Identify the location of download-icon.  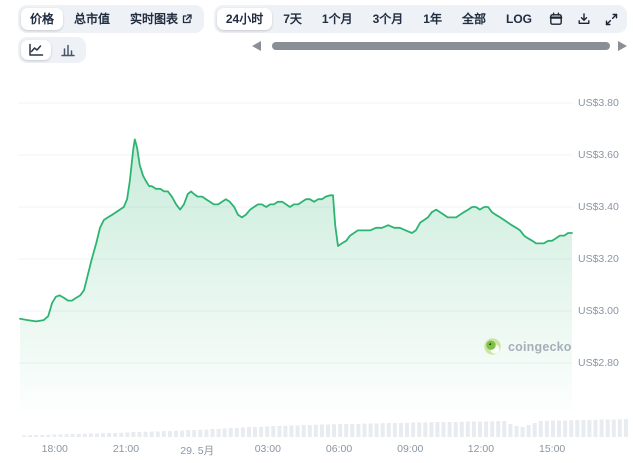
(584, 18).